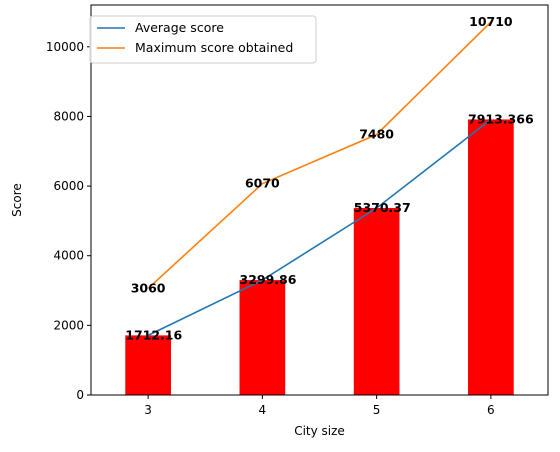 The image size is (560, 452). Describe the element at coordinates (179, 27) in the screenshot. I see `legend-label-average-score: Average score` at that location.